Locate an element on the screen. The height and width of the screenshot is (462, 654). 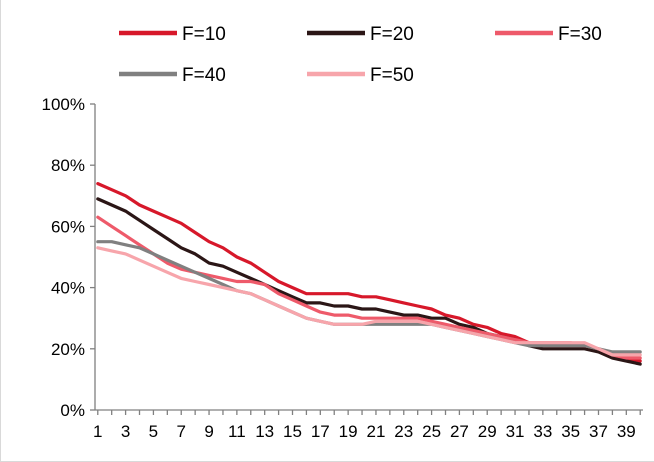
y-tick-label: 60% is located at coordinates (68, 226).